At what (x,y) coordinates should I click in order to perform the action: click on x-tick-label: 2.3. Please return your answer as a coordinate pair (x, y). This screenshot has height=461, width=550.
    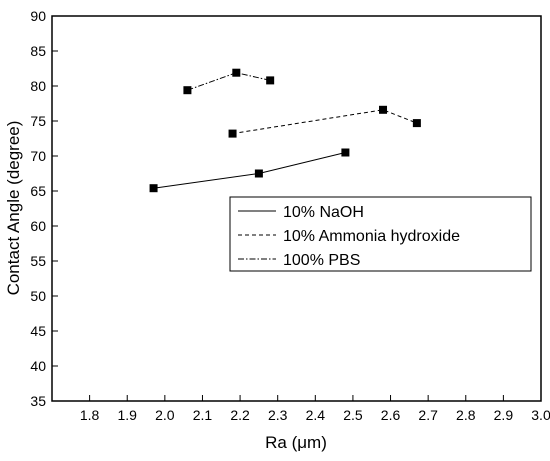
    Looking at the image, I should click on (278, 415).